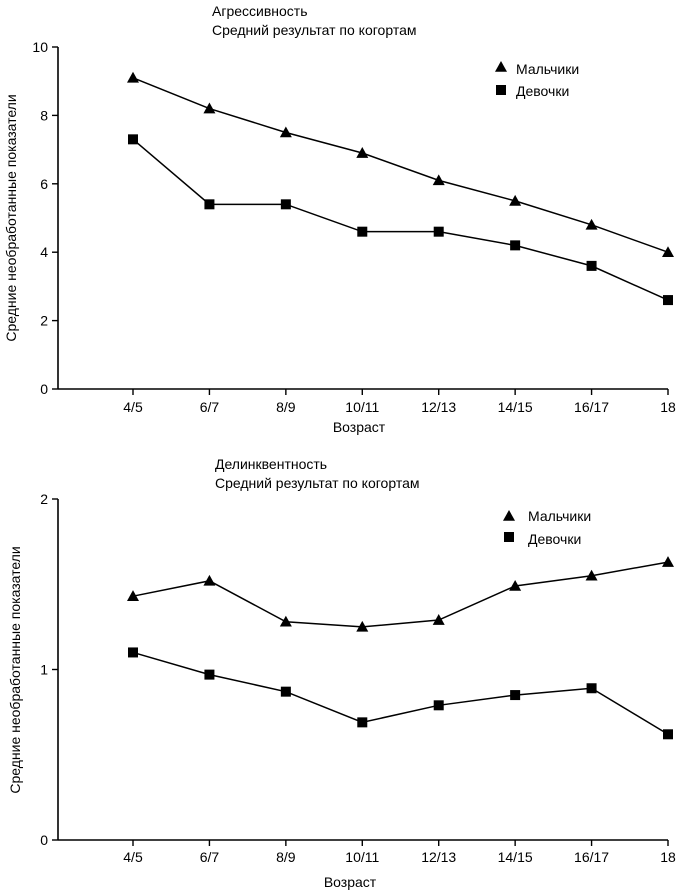  Describe the element at coordinates (260, 11) in the screenshot. I see `chart-title: Агрессивность` at that location.